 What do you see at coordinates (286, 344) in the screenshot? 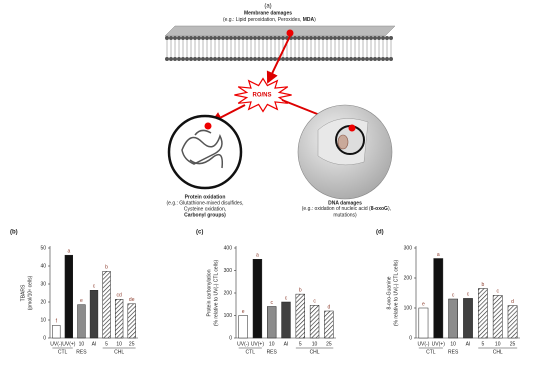
I see `x-tick-label: AI` at bounding box center [286, 344].